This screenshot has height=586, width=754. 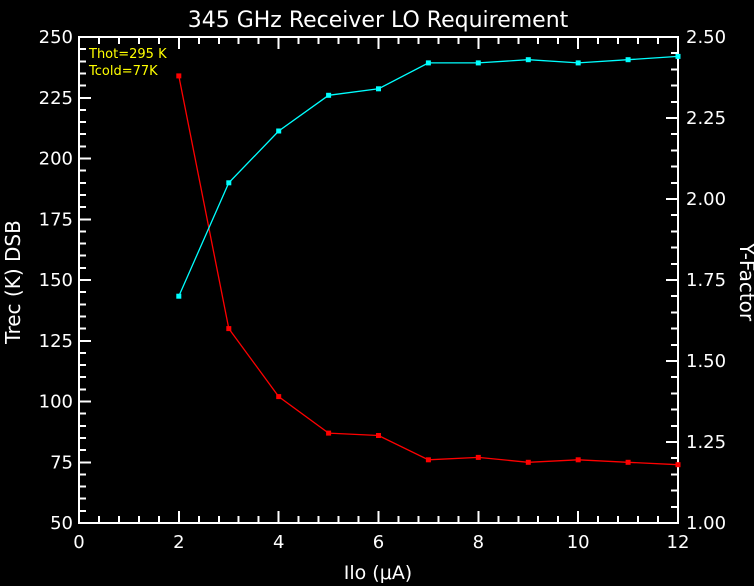 What do you see at coordinates (178, 542) in the screenshot?
I see `x-tick-label: 2` at bounding box center [178, 542].